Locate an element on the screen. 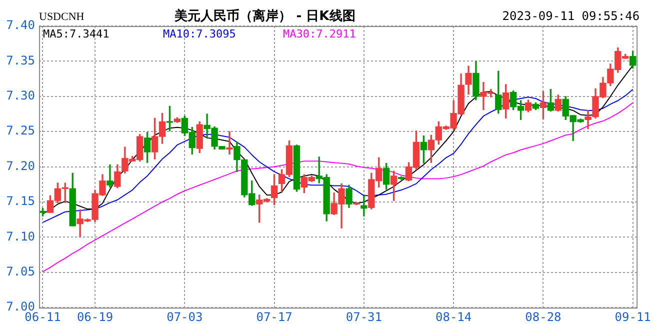 The image size is (654, 332). x-tick-label: 07-03 is located at coordinates (184, 317).